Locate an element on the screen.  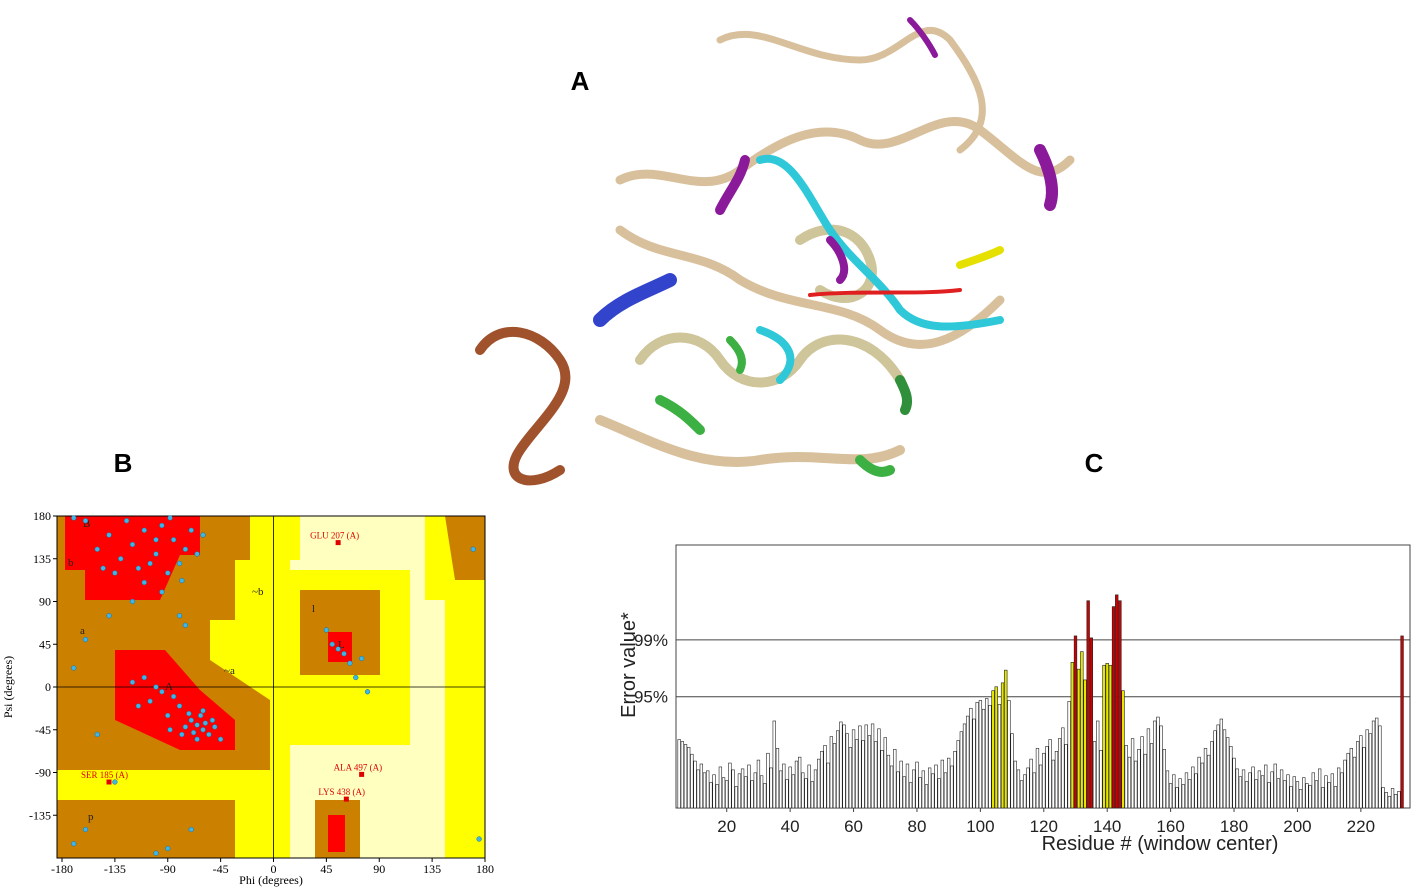
region-label: p is located at coordinates (91, 817).